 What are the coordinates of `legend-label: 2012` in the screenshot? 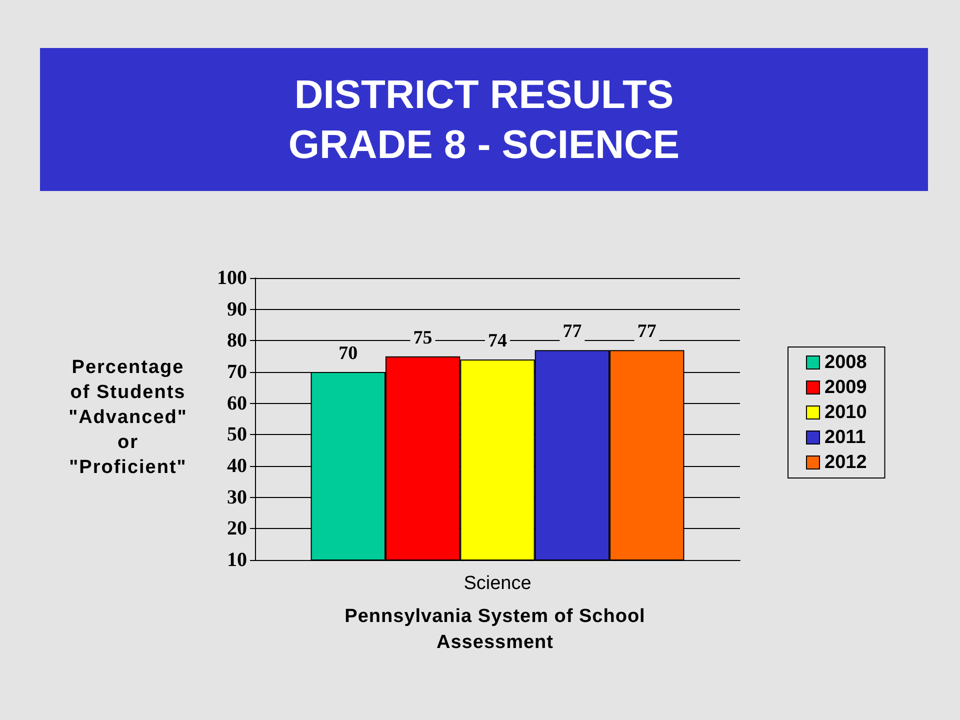 It's located at (845, 462).